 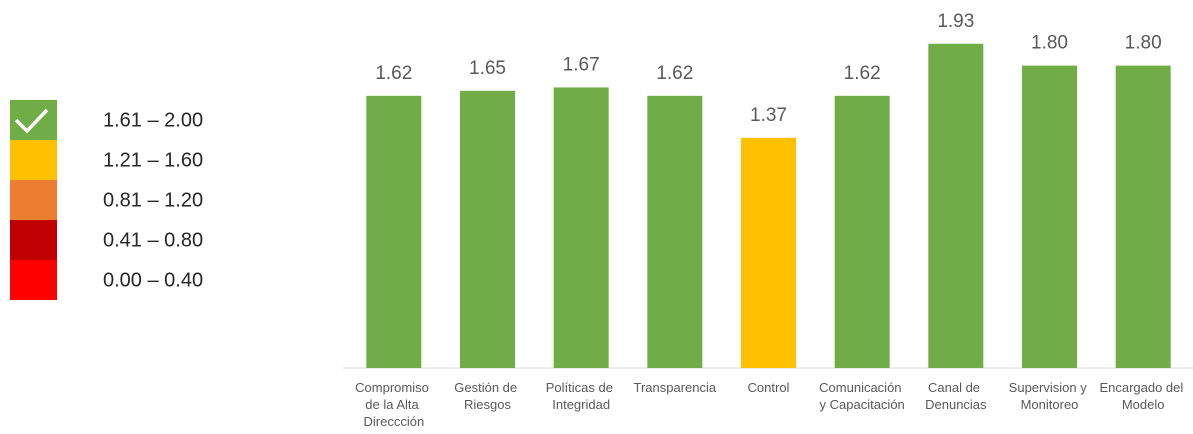 What do you see at coordinates (581, 64) in the screenshot?
I see `data-label: 1.67` at bounding box center [581, 64].